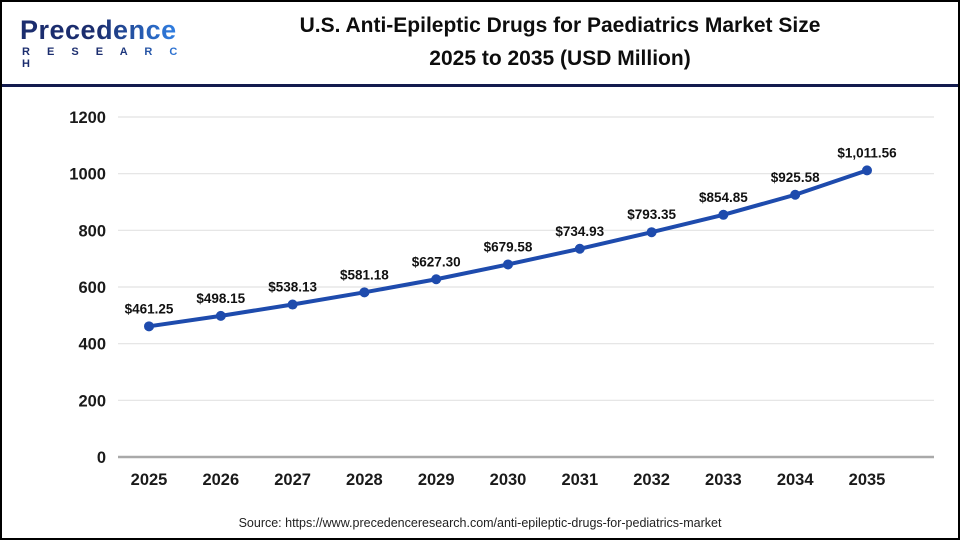 Image resolution: width=960 pixels, height=540 pixels. Describe the element at coordinates (436, 480) in the screenshot. I see `x-tick-label: 2029` at that location.